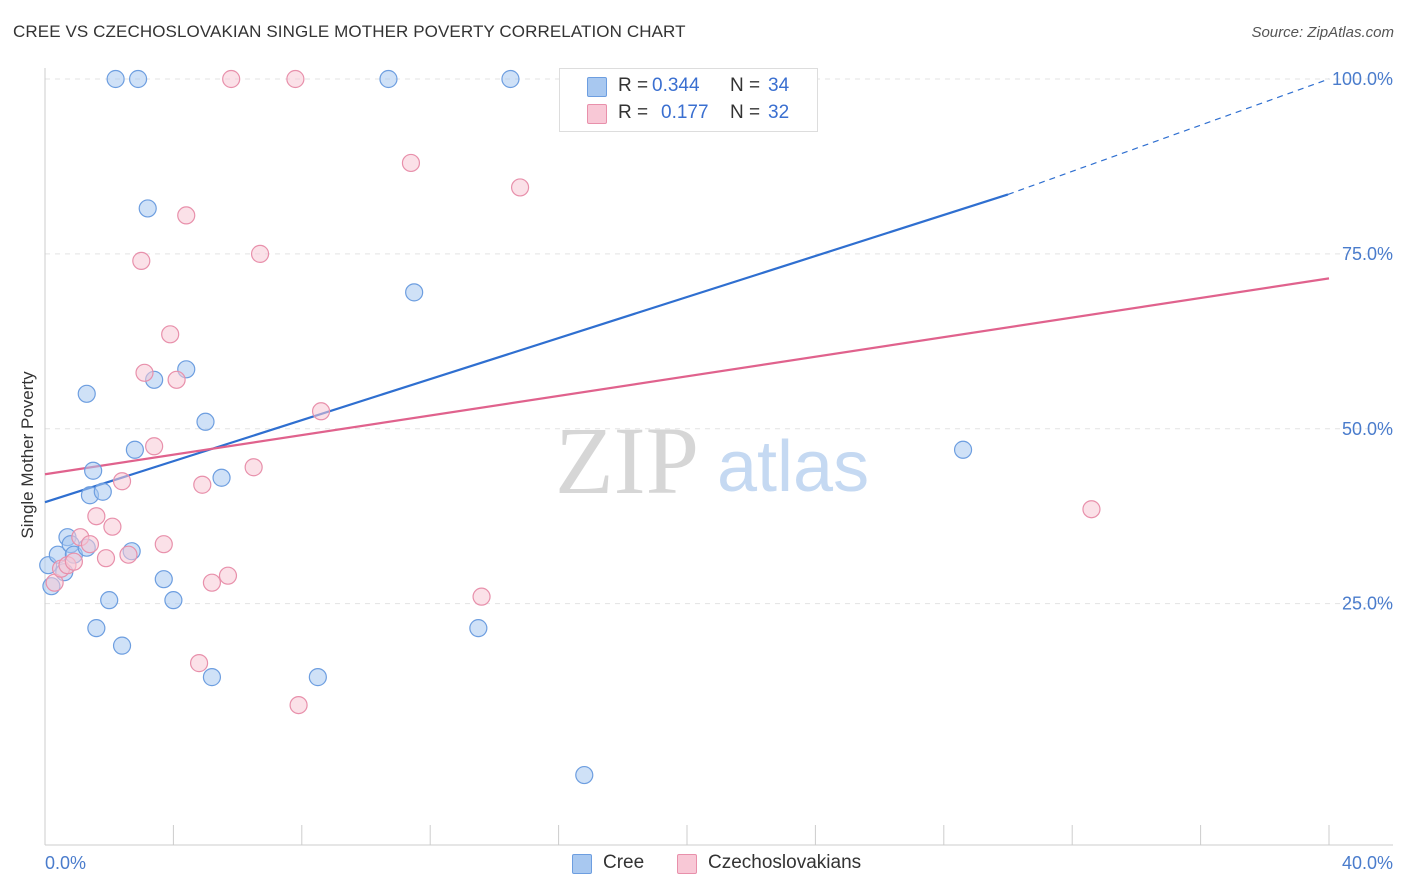 The image size is (1406, 892). What do you see at coordinates (1367, 863) in the screenshot?
I see `x-tick-label: 40.0%` at bounding box center [1367, 863].